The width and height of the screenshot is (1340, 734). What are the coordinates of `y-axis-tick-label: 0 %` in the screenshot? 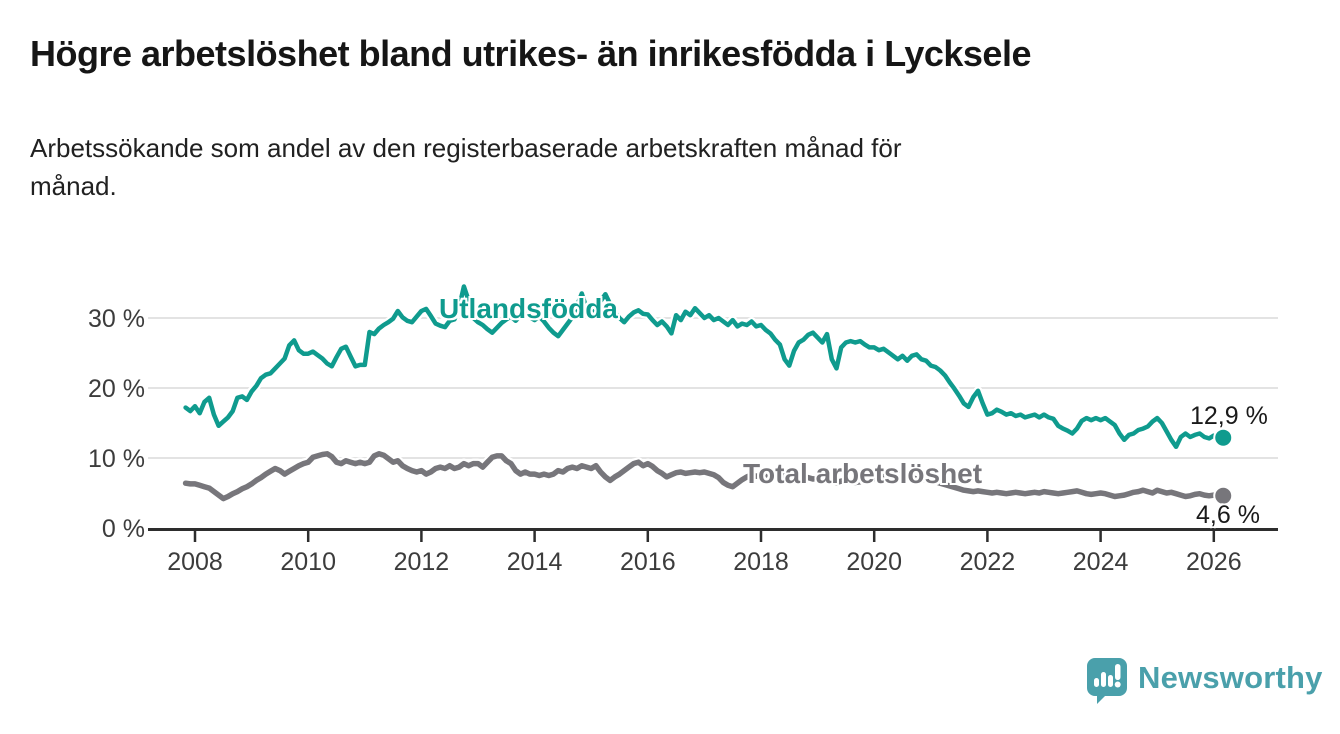 It's located at (123, 529).